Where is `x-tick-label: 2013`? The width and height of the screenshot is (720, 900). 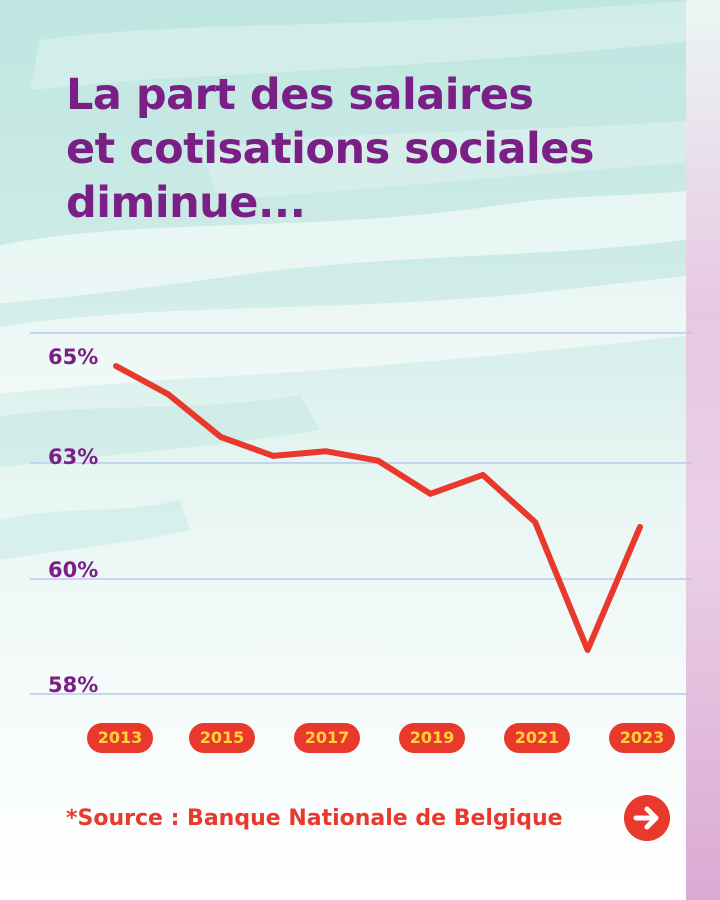
x-tick-label: 2013 is located at coordinates (120, 738).